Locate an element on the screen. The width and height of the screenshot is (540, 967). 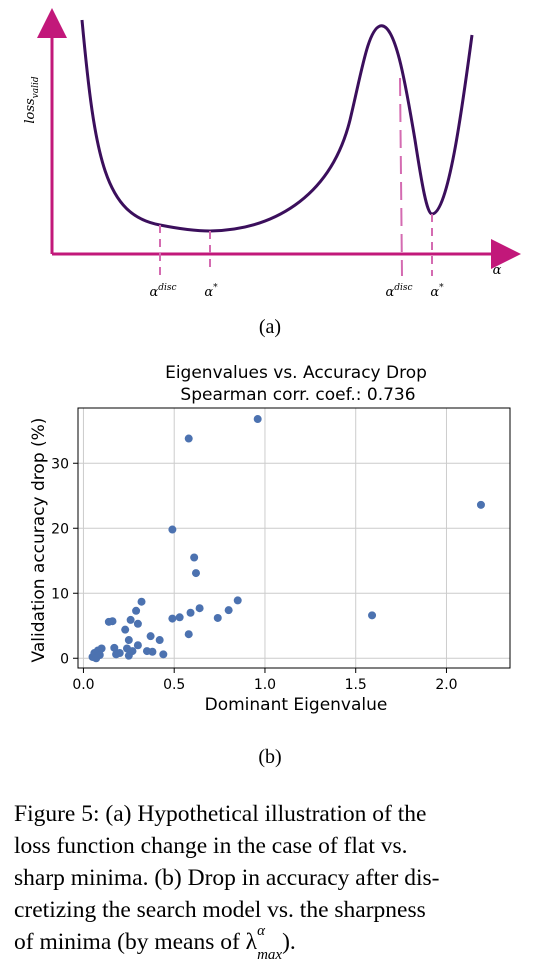
sharp-disc-marker-line is located at coordinates (401, 177).